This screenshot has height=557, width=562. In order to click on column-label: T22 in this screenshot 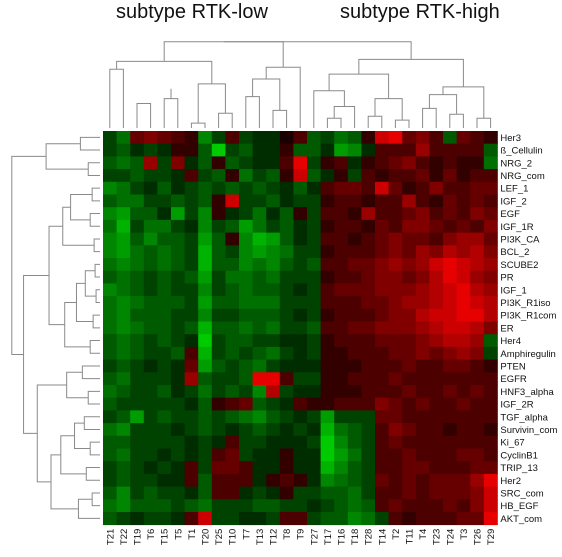, I will do `click(124, 537)`.